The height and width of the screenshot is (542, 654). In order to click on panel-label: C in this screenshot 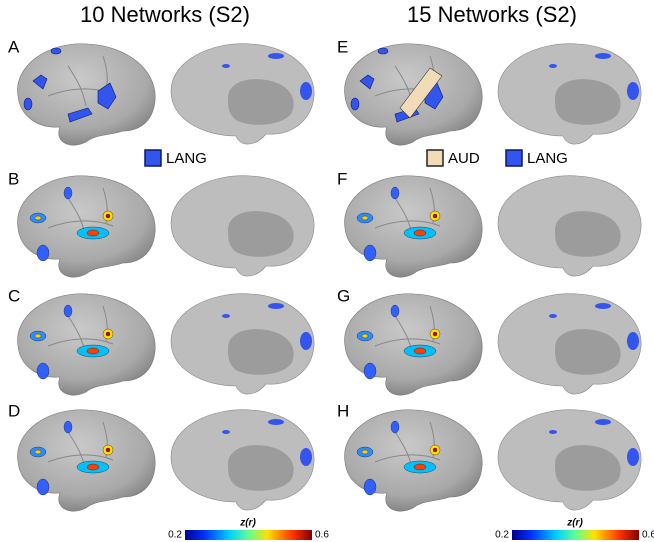, I will do `click(14, 295)`.